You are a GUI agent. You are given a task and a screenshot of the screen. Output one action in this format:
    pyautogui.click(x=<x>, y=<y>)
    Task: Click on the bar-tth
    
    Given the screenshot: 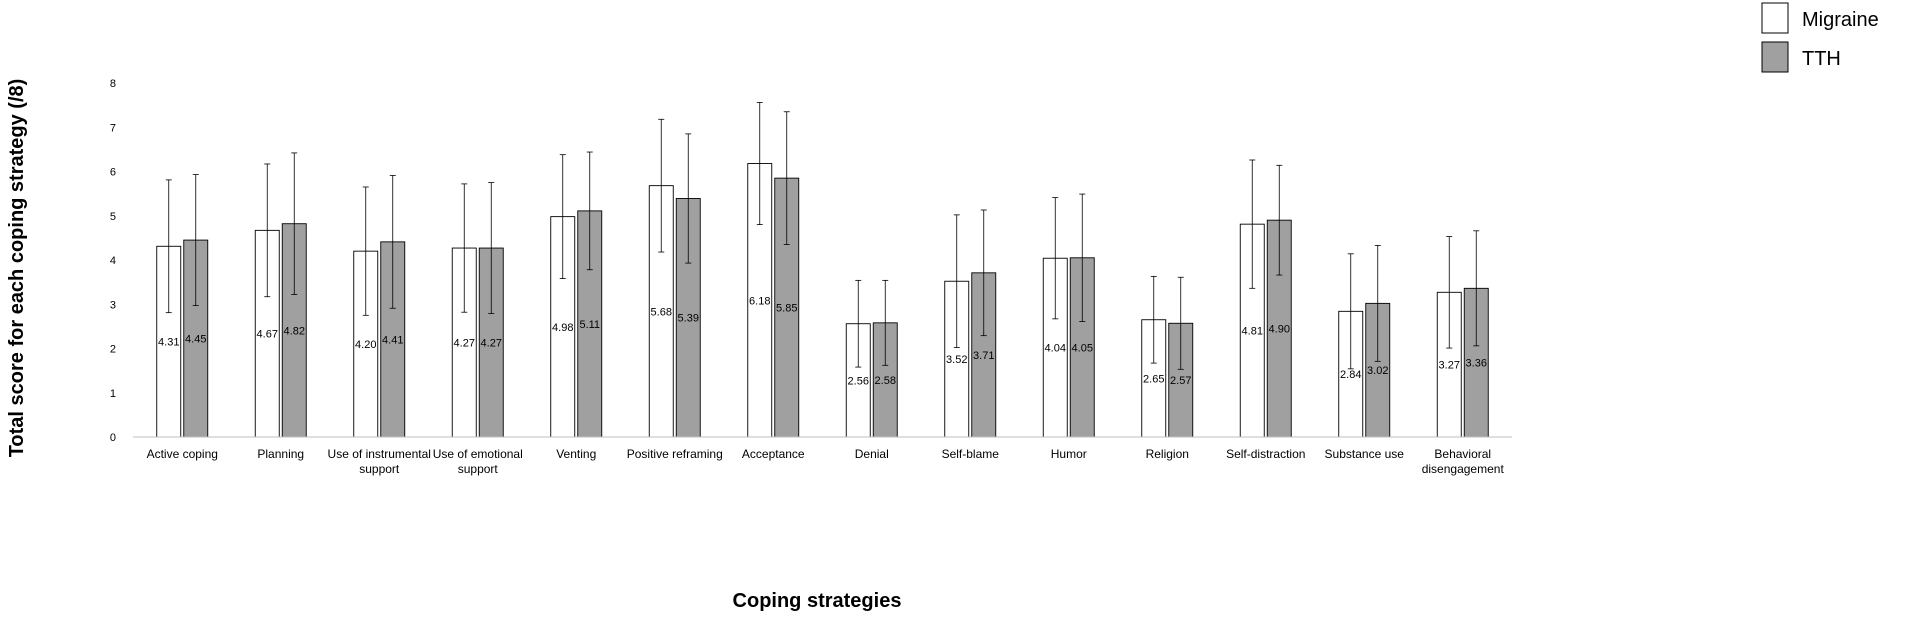 What is the action you would take?
    pyautogui.click(x=885, y=380)
    